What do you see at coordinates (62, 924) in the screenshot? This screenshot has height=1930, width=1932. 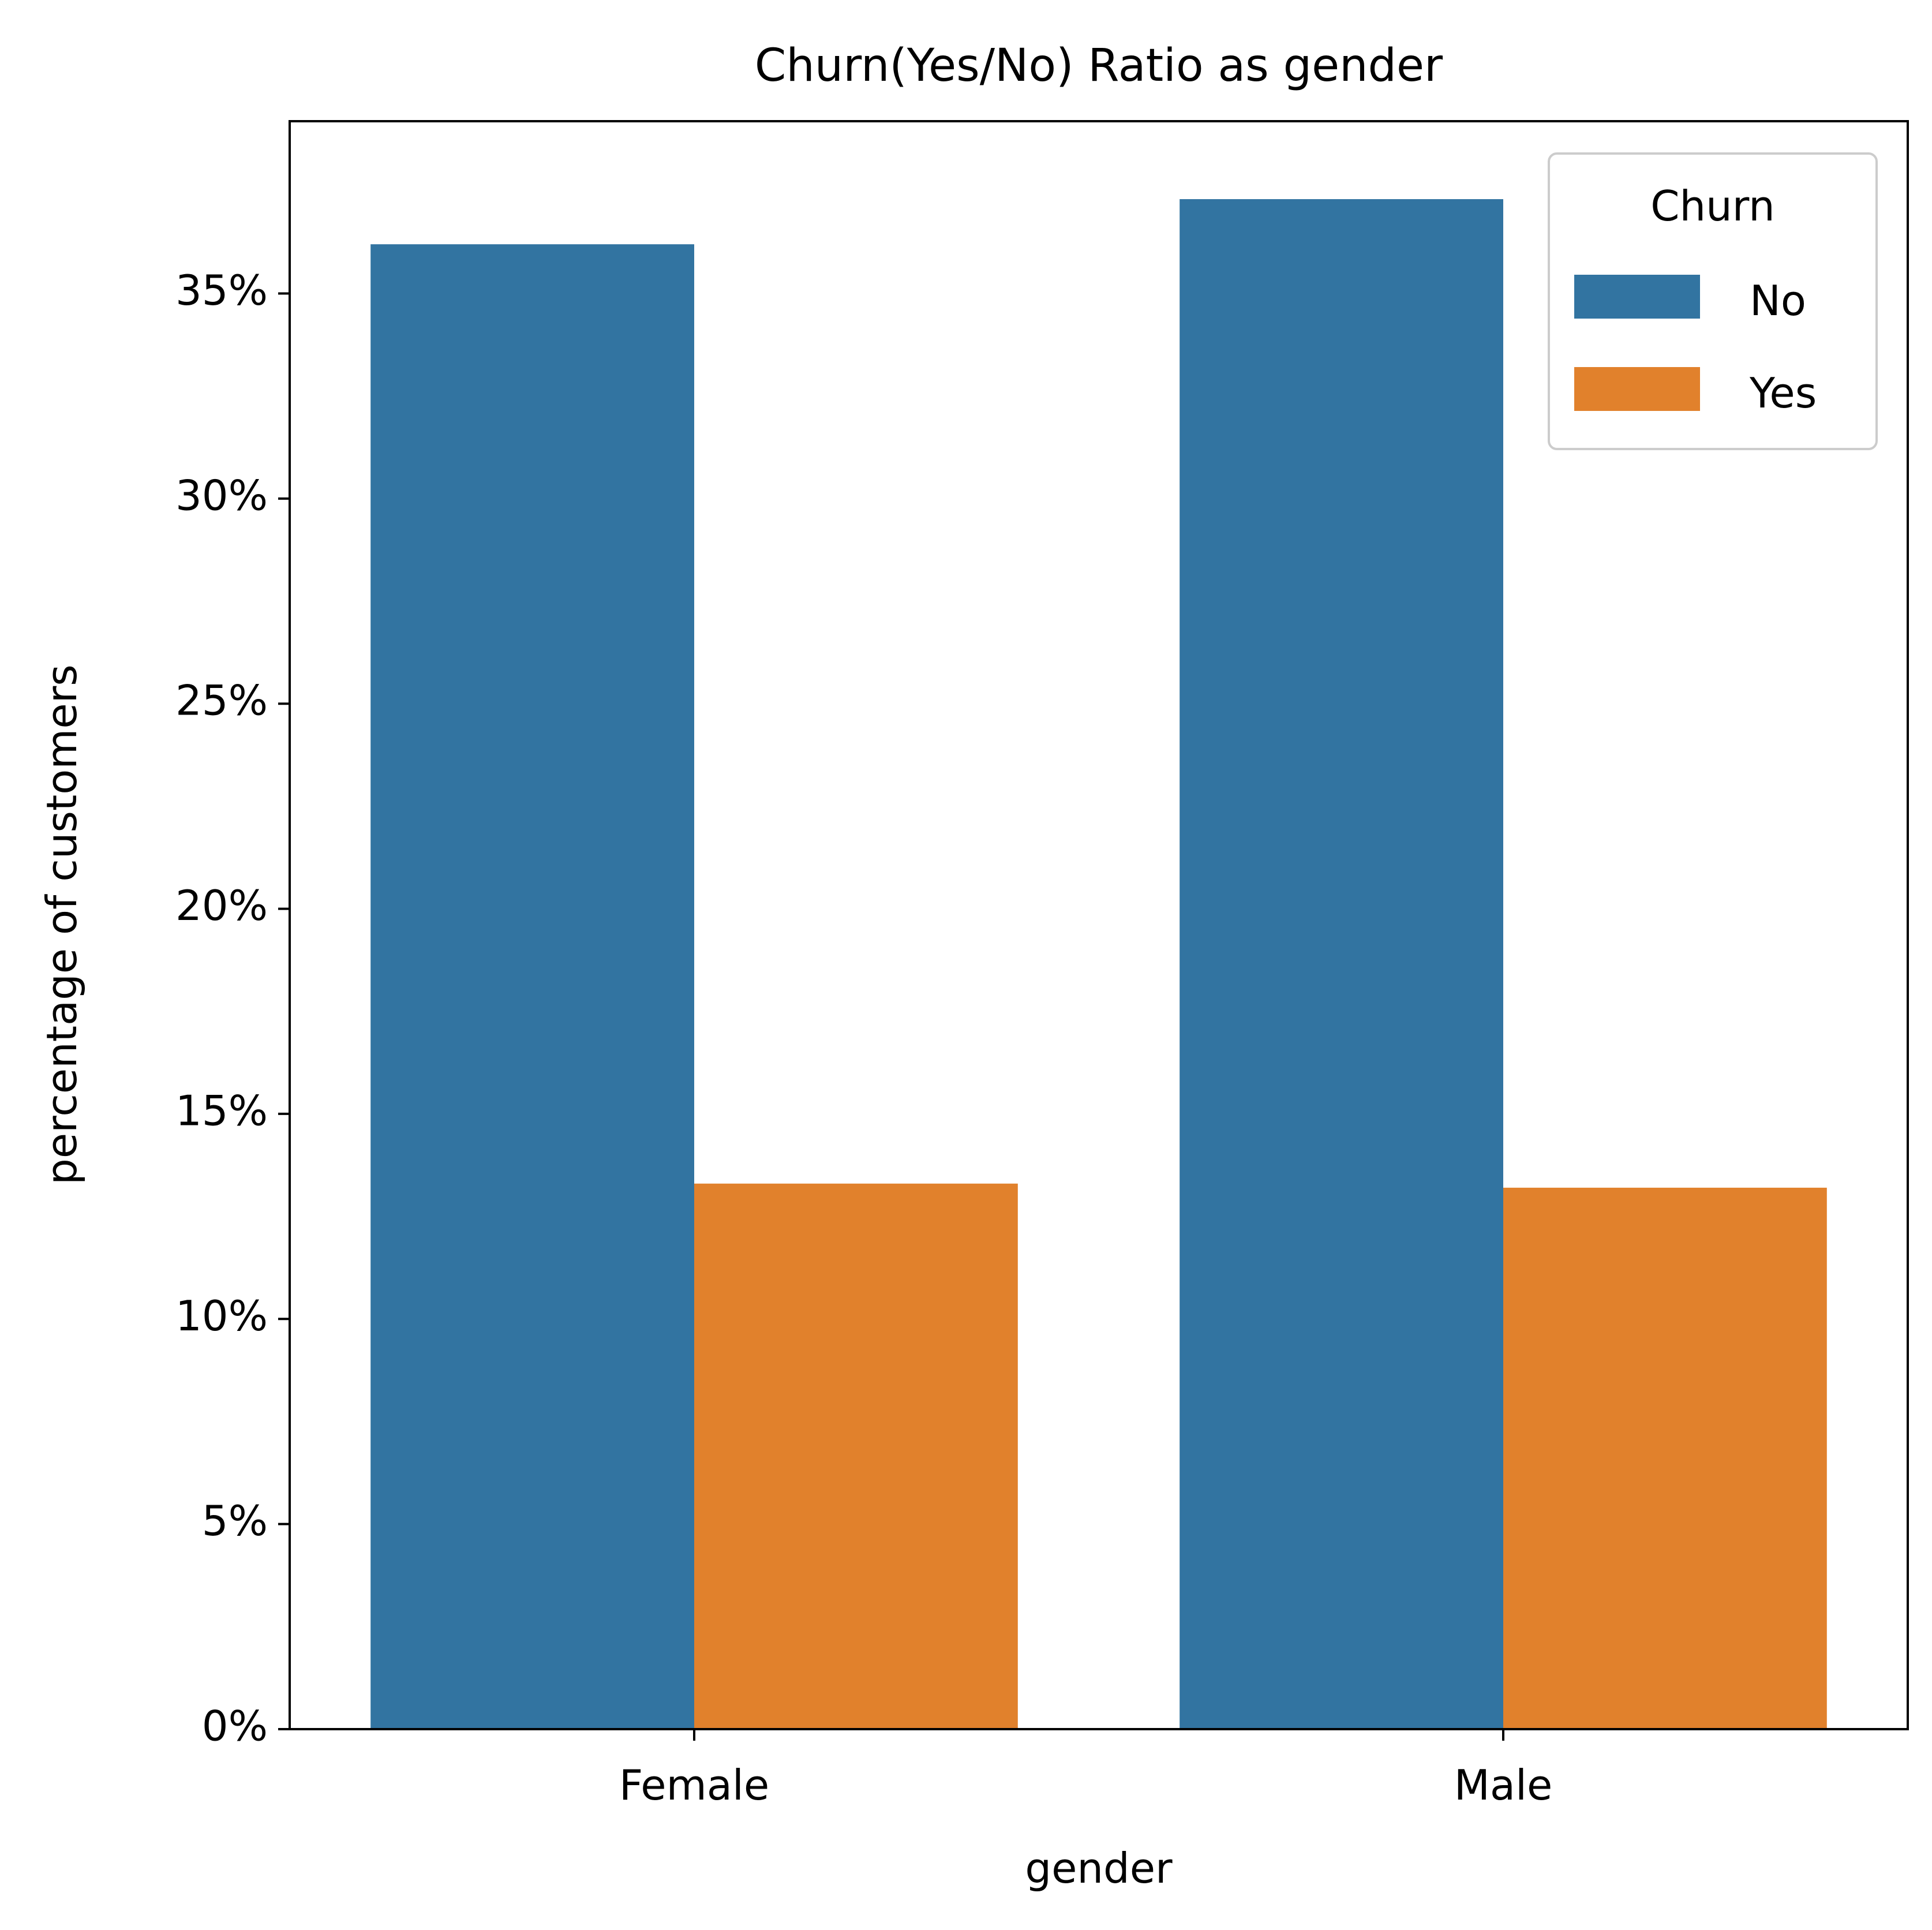 I see `y-axis-label: percentage of customers` at bounding box center [62, 924].